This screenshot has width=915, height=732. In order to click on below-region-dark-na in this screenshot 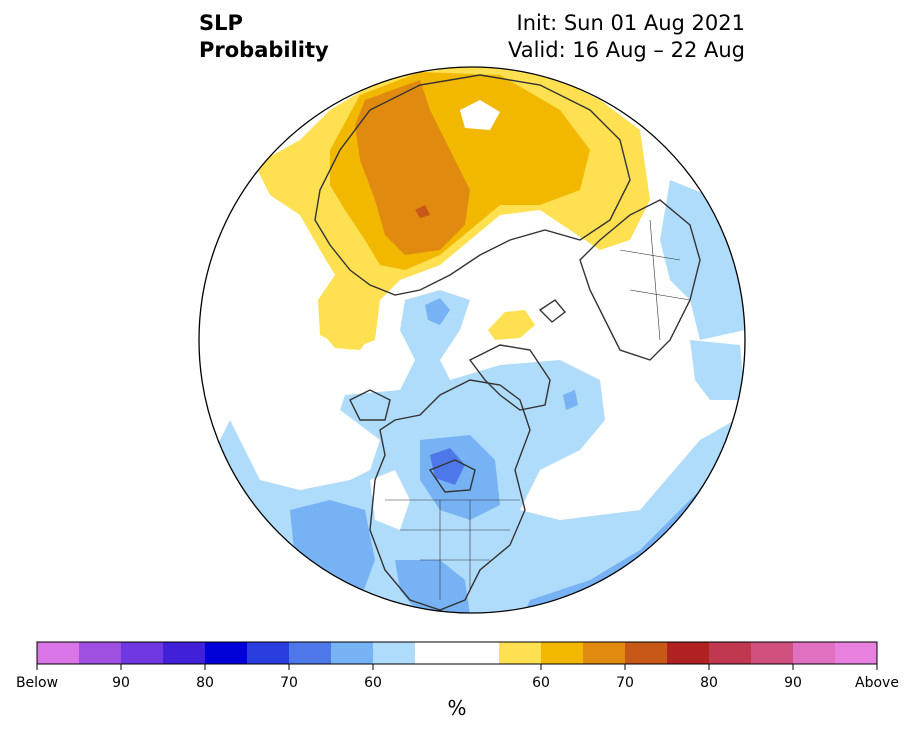, I will do `click(447, 466)`.